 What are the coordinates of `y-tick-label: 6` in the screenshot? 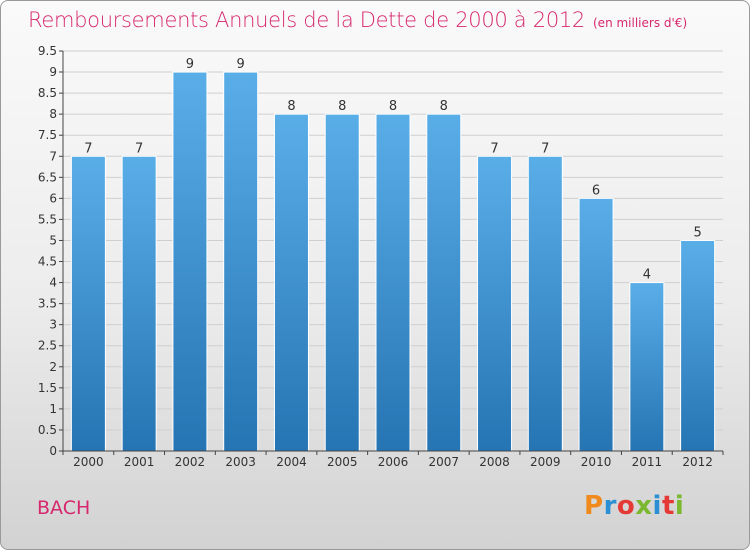 It's located at (53, 198).